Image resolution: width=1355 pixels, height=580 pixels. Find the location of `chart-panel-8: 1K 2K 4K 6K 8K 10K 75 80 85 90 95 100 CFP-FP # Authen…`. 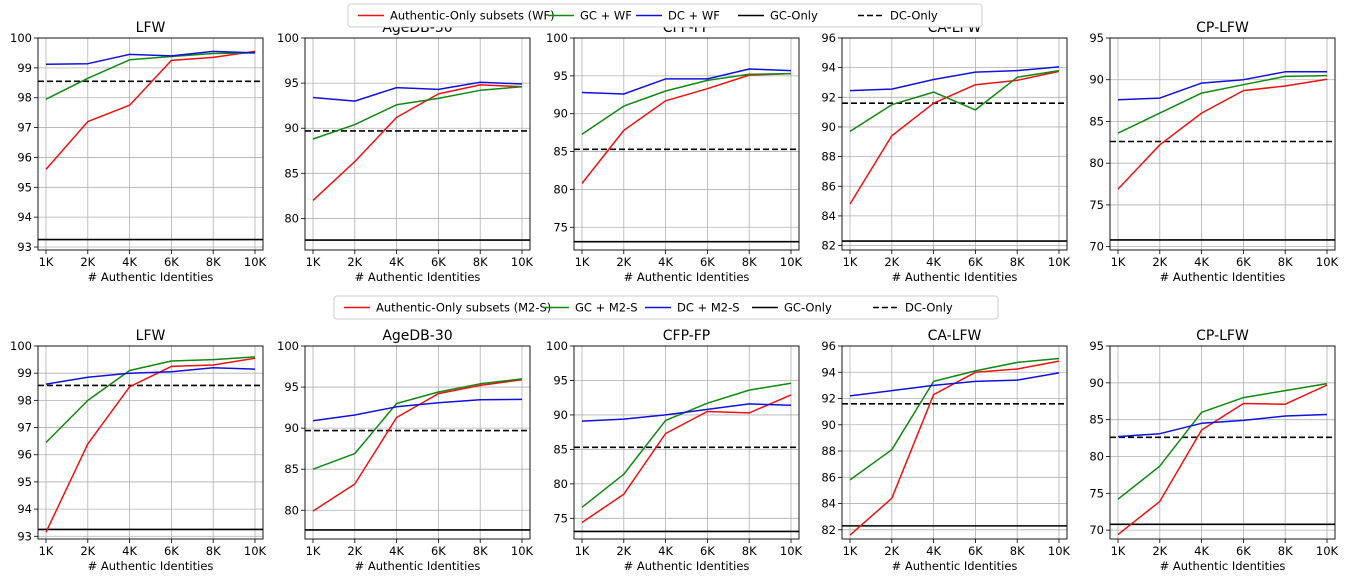

chart-panel-8: 1K 2K 4K 6K 8K 10K 75 80 85 90 95 100 CFP-FP # Authen… is located at coordinates (674, 450).